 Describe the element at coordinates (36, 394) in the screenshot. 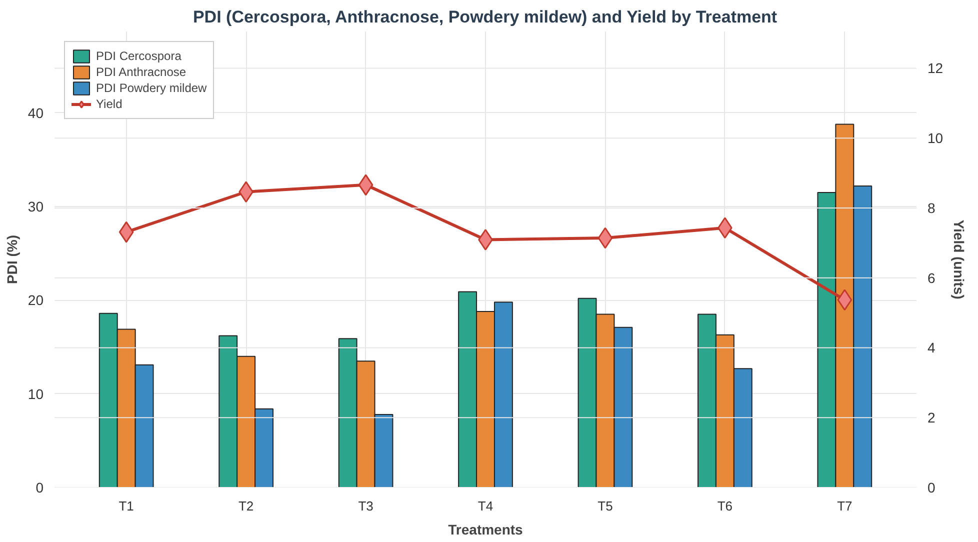

I see `y-tick-label: 10` at that location.